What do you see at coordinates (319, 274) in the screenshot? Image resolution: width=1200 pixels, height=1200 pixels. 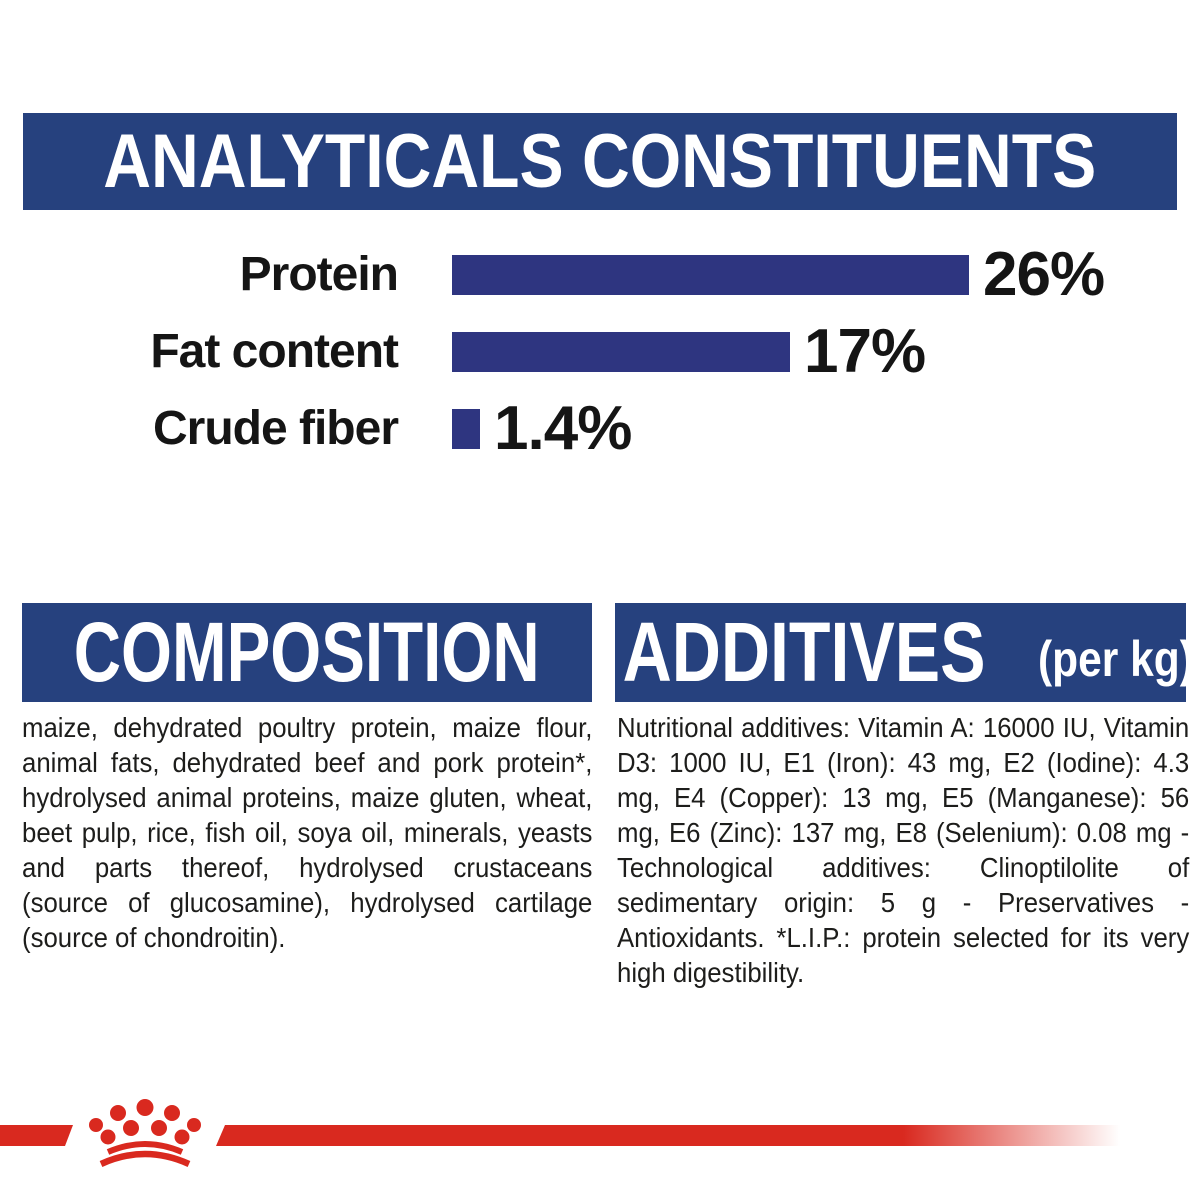 I see `chart-category-label: Protein` at bounding box center [319, 274].